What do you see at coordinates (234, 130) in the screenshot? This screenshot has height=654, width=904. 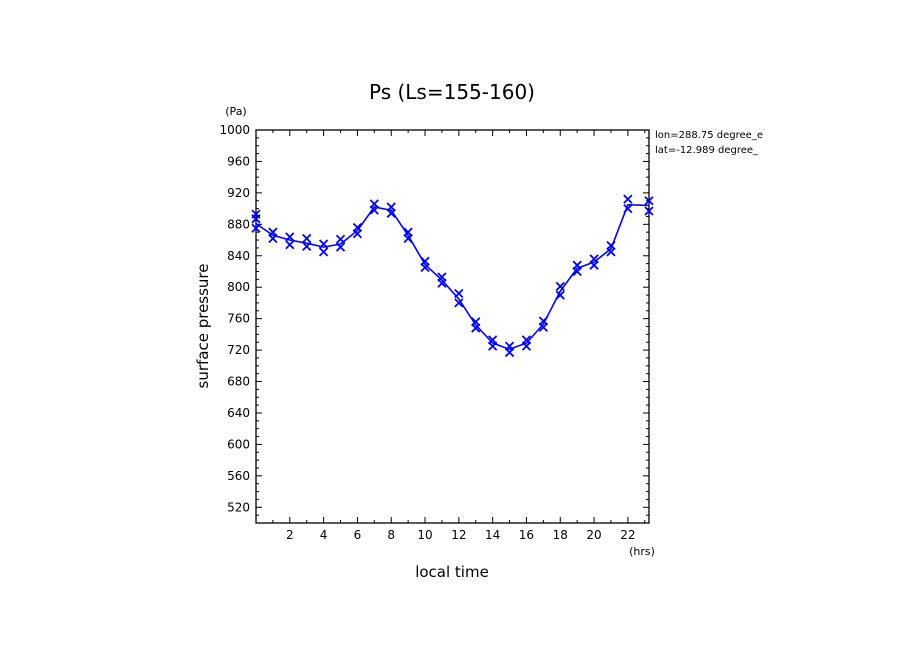 I see `y-tick-label: 1000` at bounding box center [234, 130].